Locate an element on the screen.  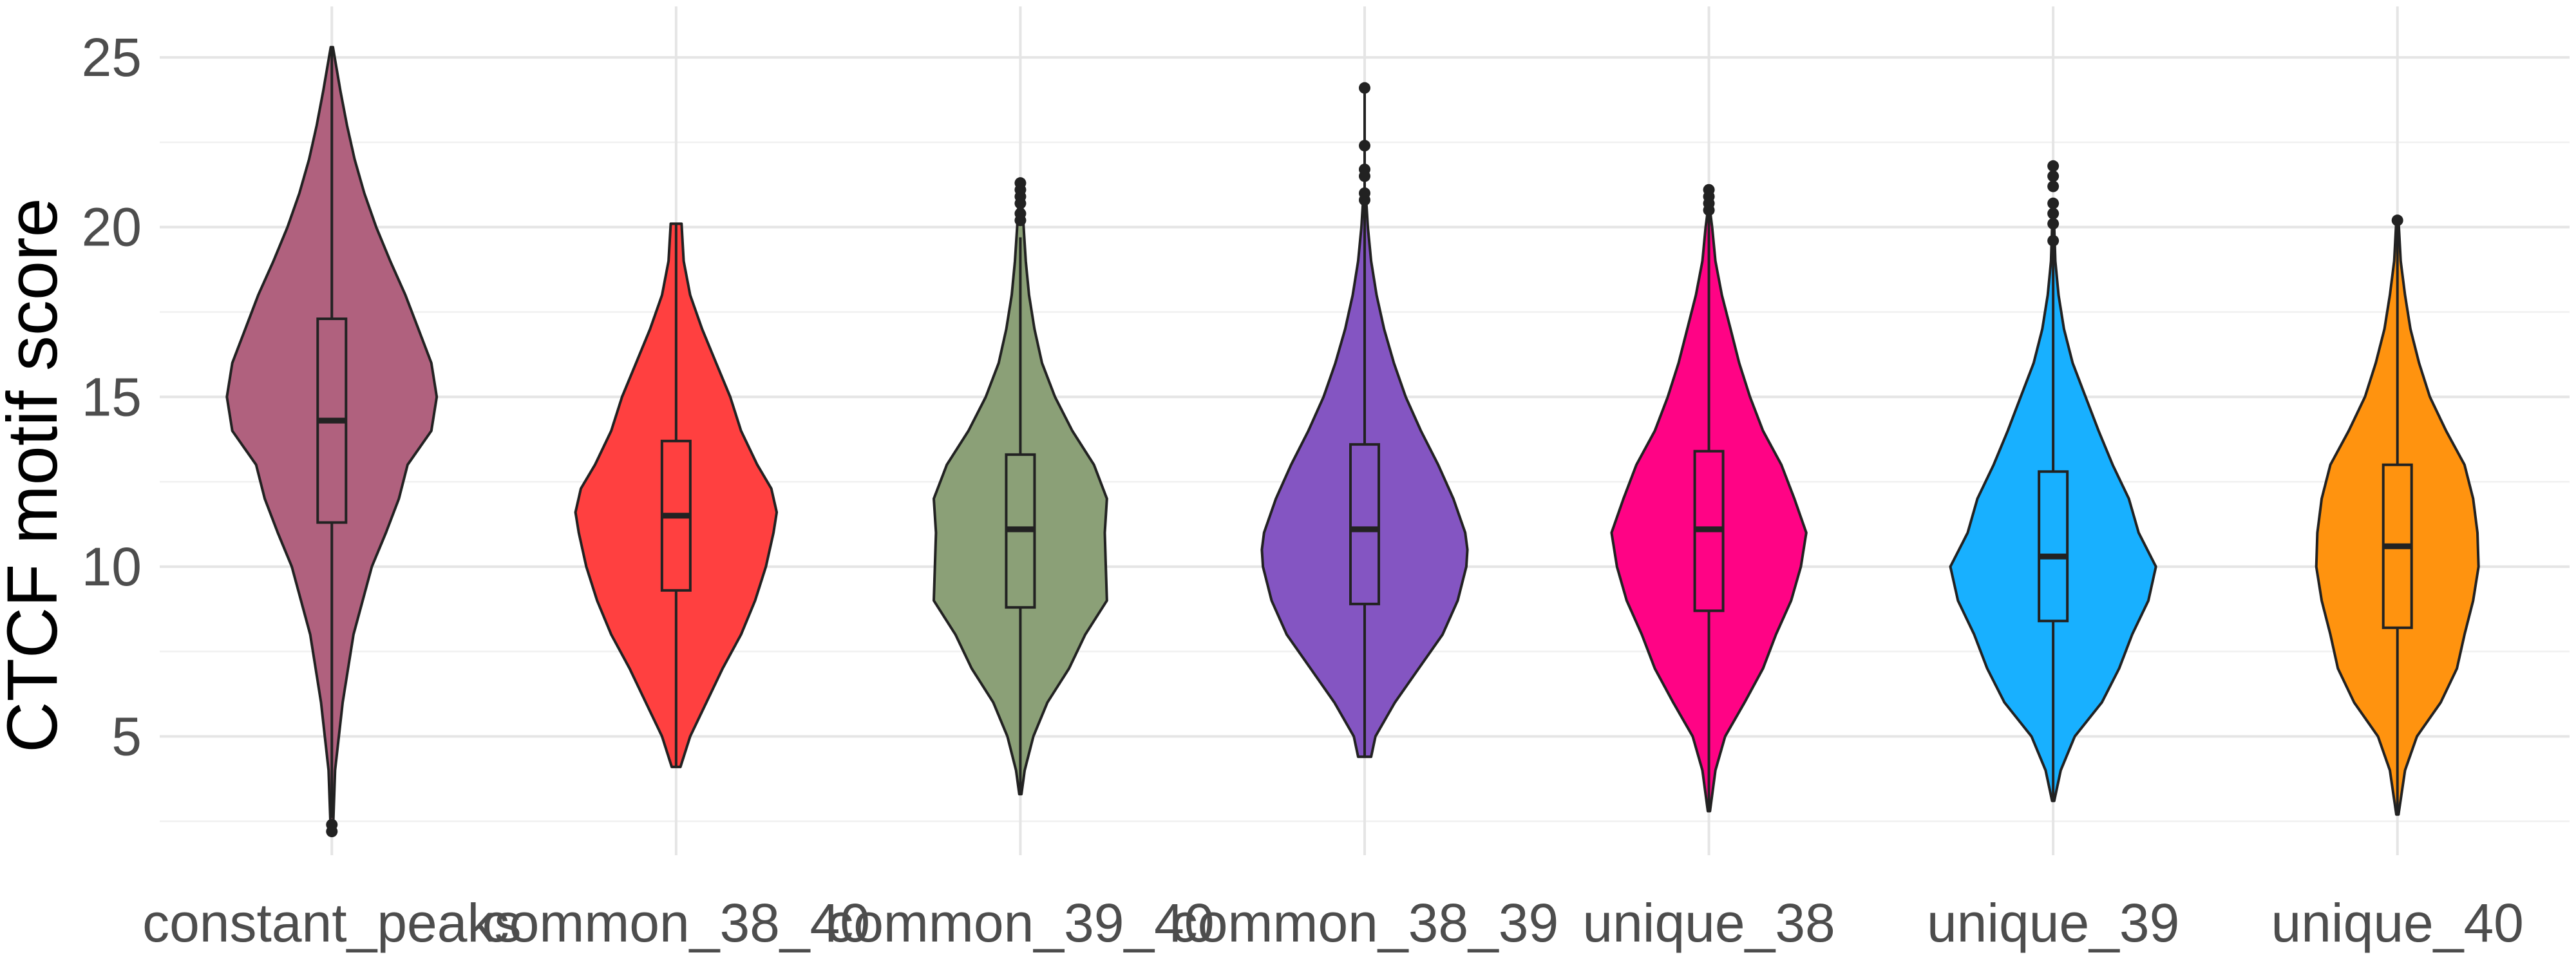
violin-group-constant_peaks is located at coordinates (332, 442).